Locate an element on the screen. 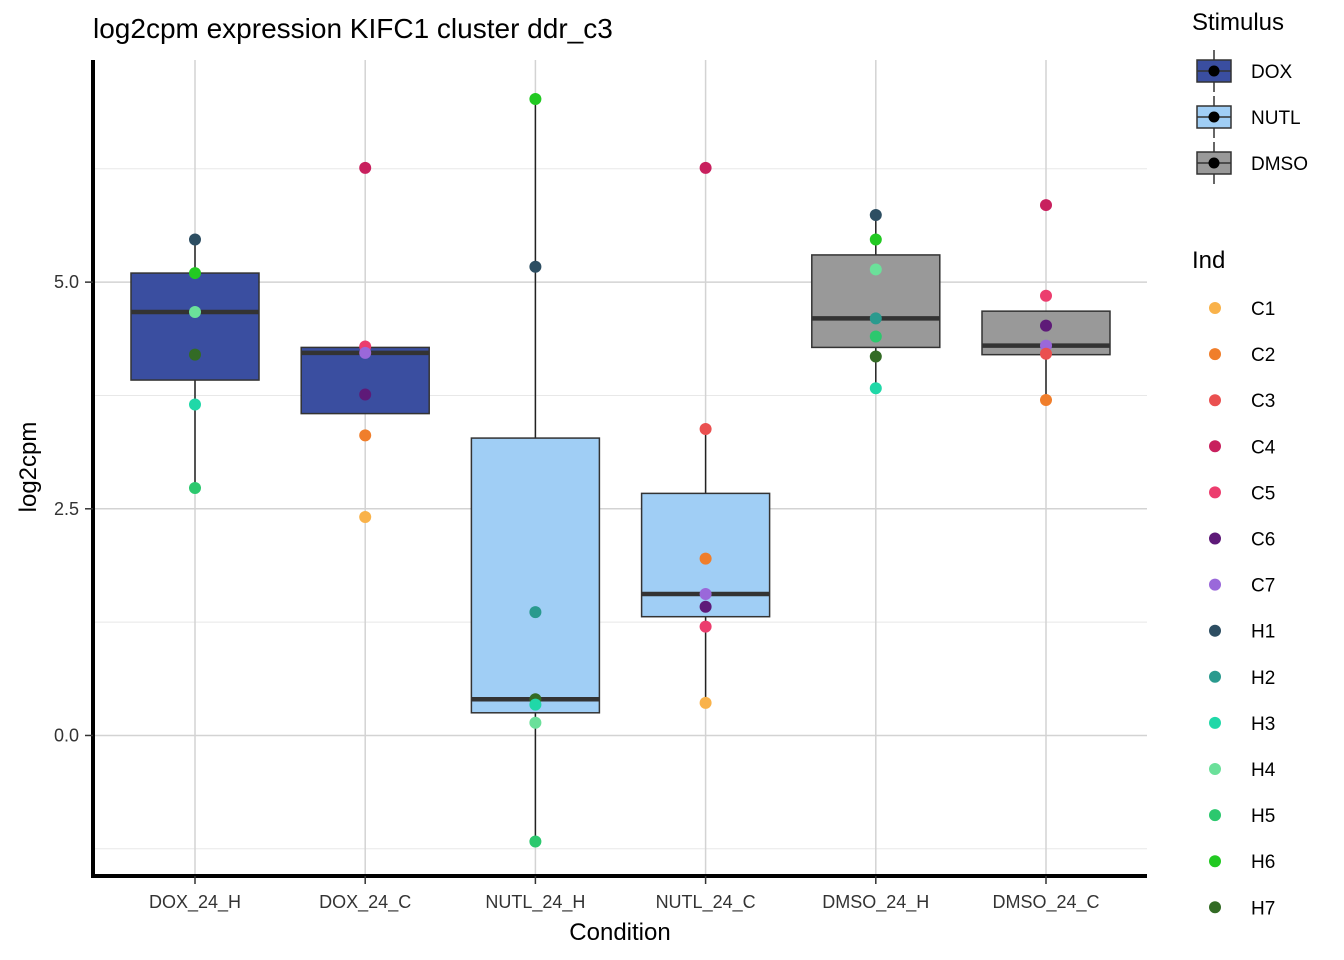 The width and height of the screenshot is (1344, 960). x-tick-label: DOX_24_C is located at coordinates (365, 902).